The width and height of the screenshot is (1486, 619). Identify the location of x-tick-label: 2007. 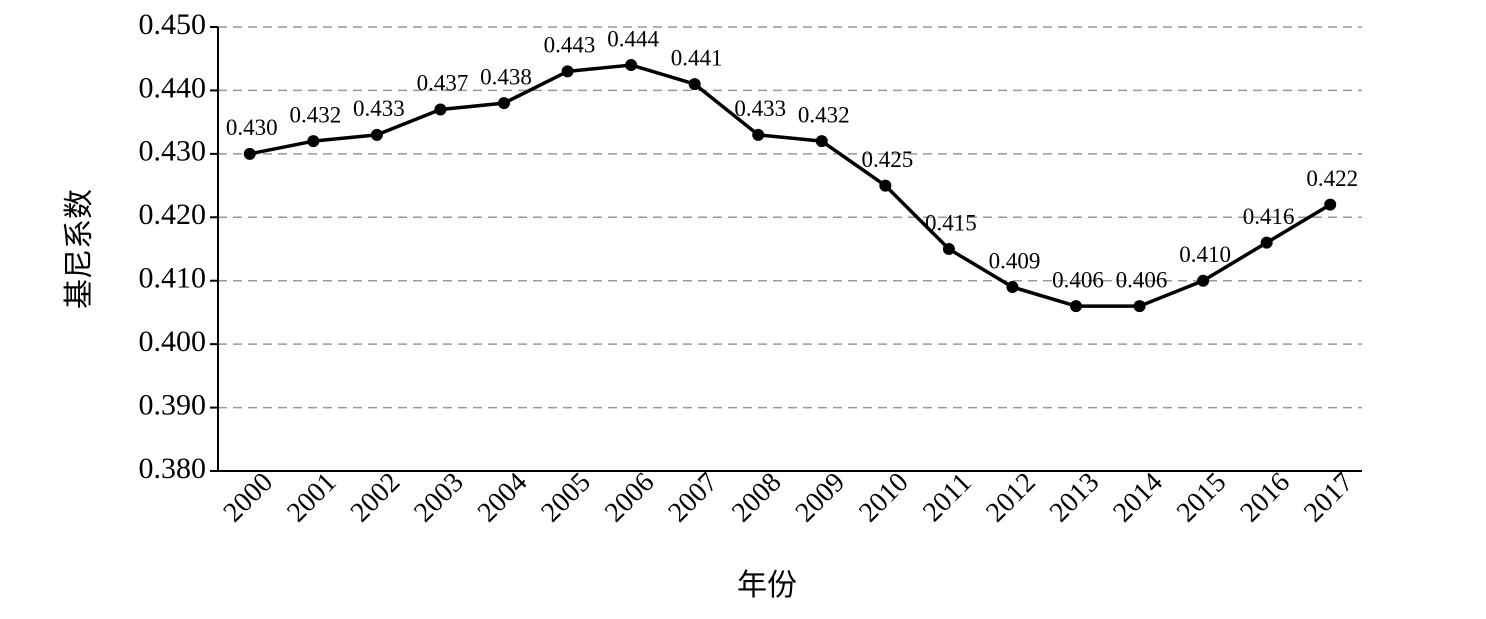
(693, 498).